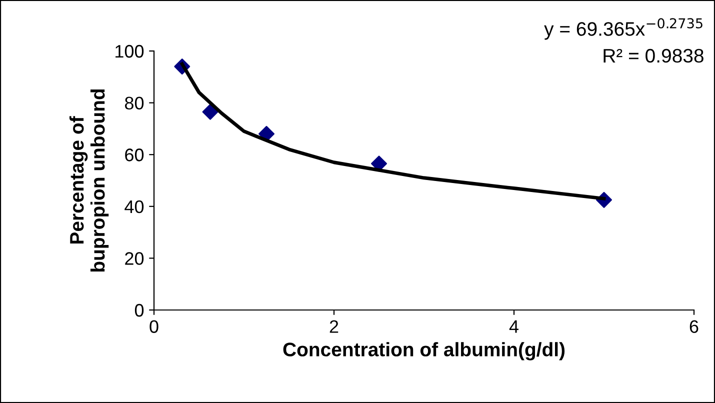 Image resolution: width=715 pixels, height=403 pixels. I want to click on y-tick-label: 40, so click(134, 207).